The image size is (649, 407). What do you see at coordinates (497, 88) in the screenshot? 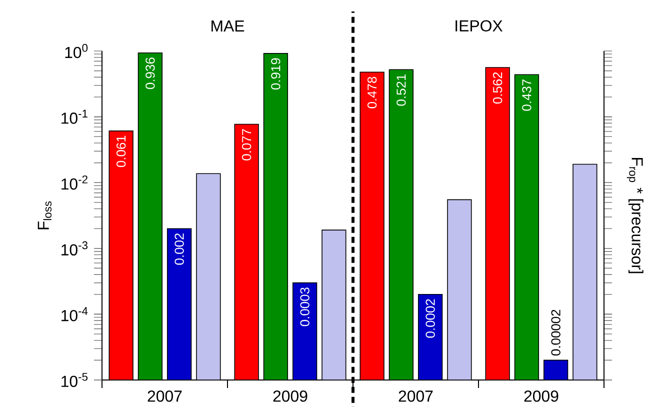
I see `data-label: 0.562` at bounding box center [497, 88].